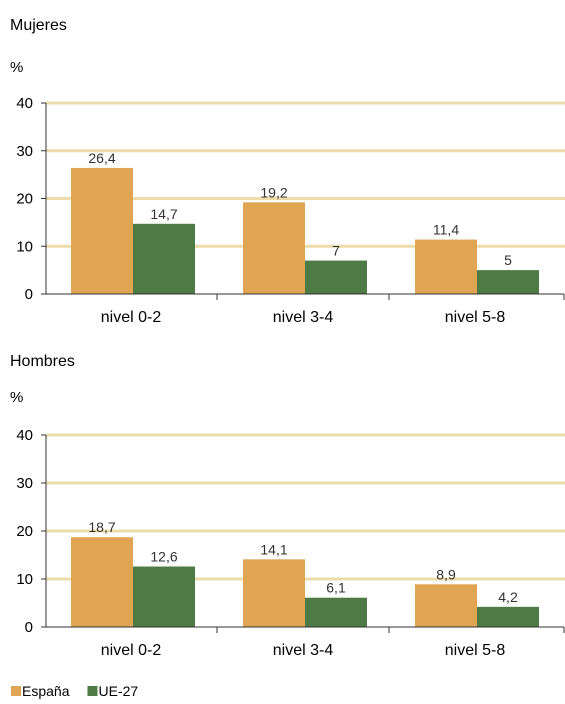 This screenshot has width=565, height=704. What do you see at coordinates (336, 251) in the screenshot?
I see `data-label: 7` at bounding box center [336, 251].